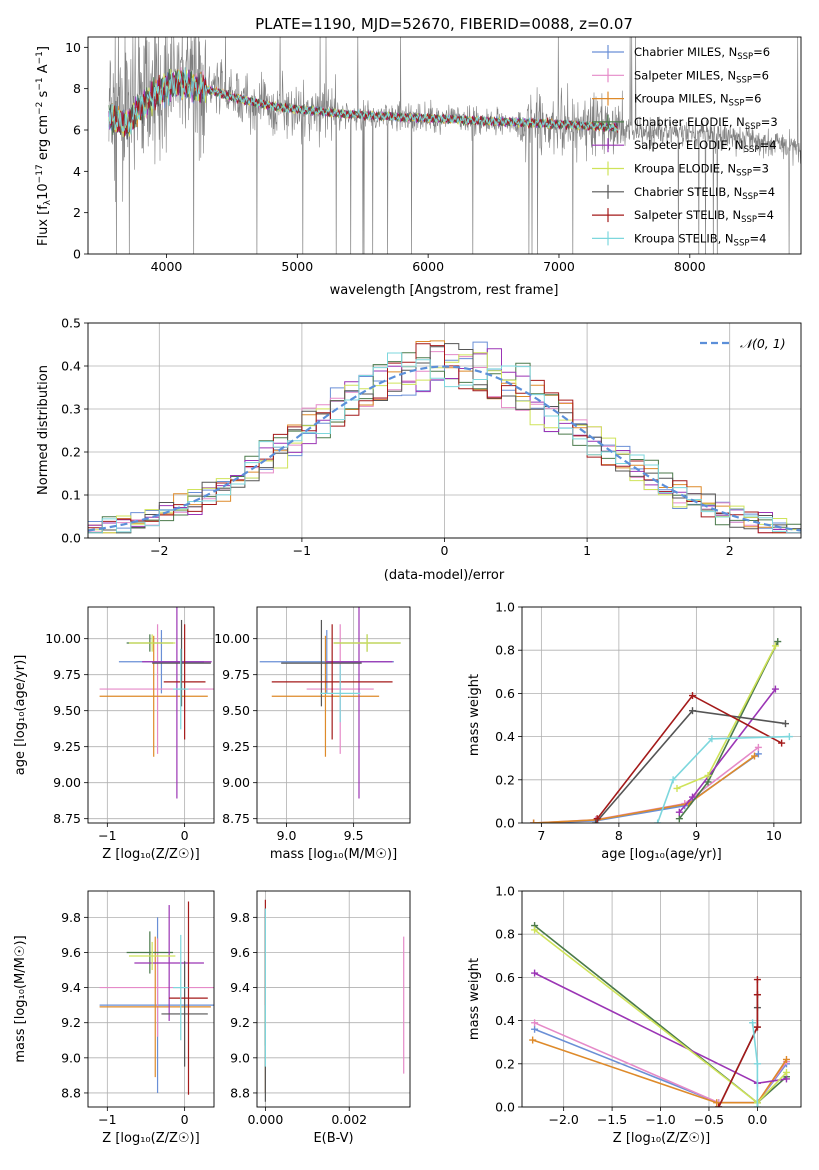 The width and height of the screenshot is (819, 1170). Describe the element at coordinates (240, 917) in the screenshot. I see `mass-vs-EBV-ytick-label: 9.8` at that location.